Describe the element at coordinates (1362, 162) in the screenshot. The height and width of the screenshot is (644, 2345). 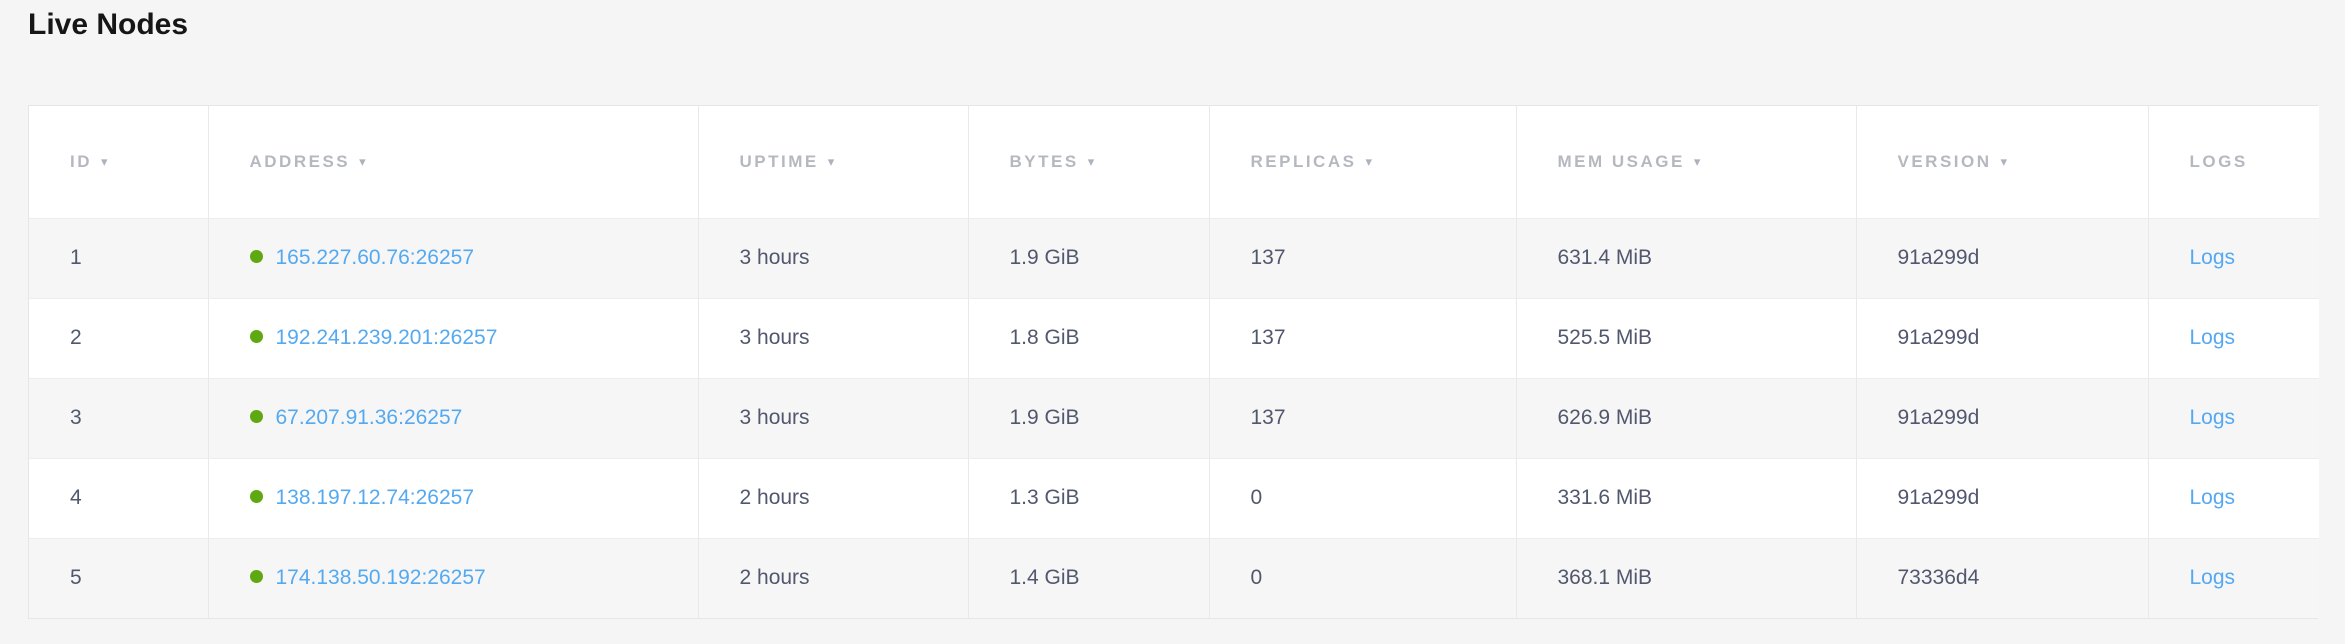
I see `column-header-replicas: REPLICAS ▾` at that location.